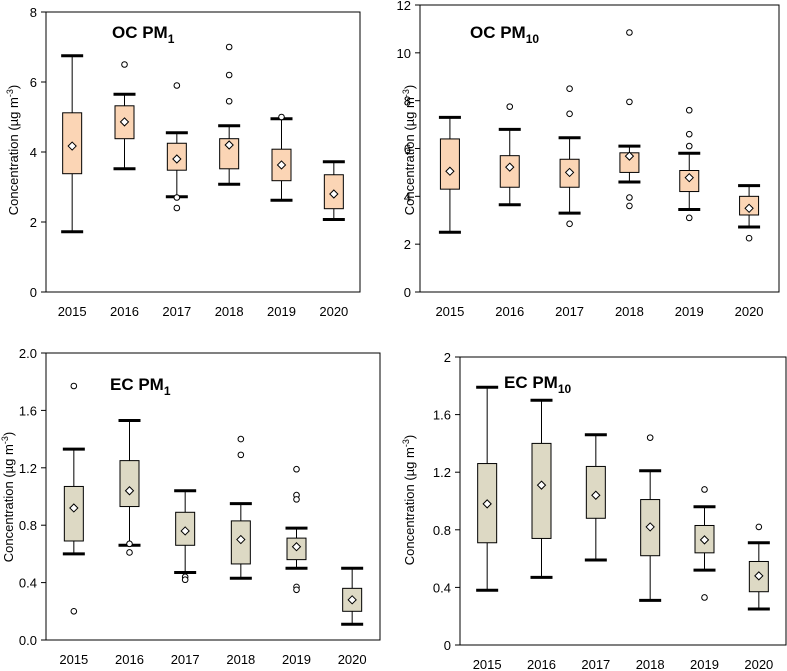  I want to click on chart-title-subscript: 10, so click(565, 389).